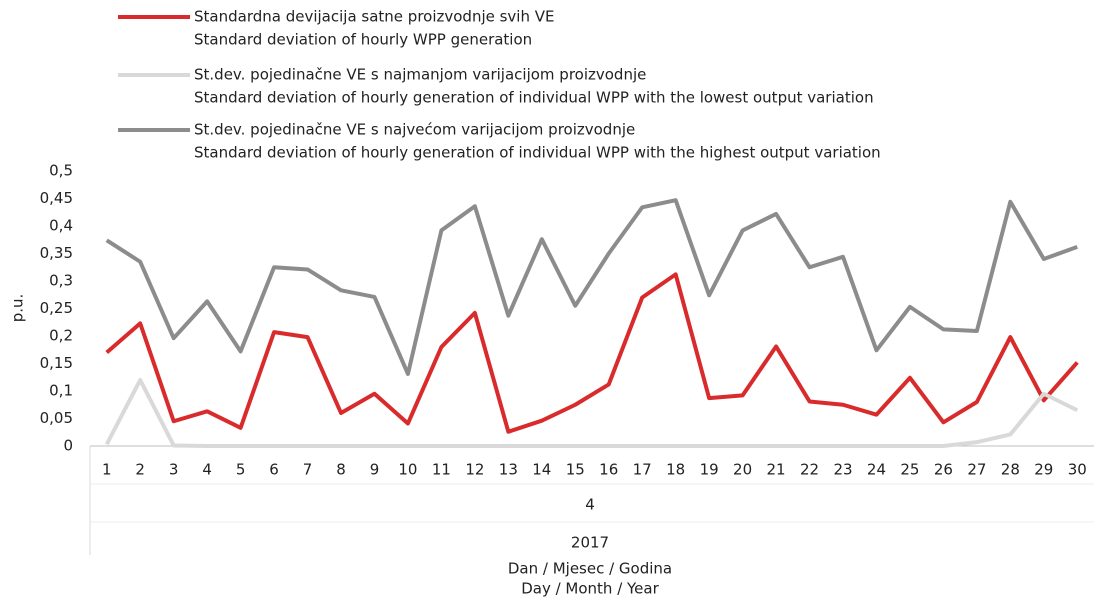  I want to click on y-tick-label: 0,4, so click(61, 226).